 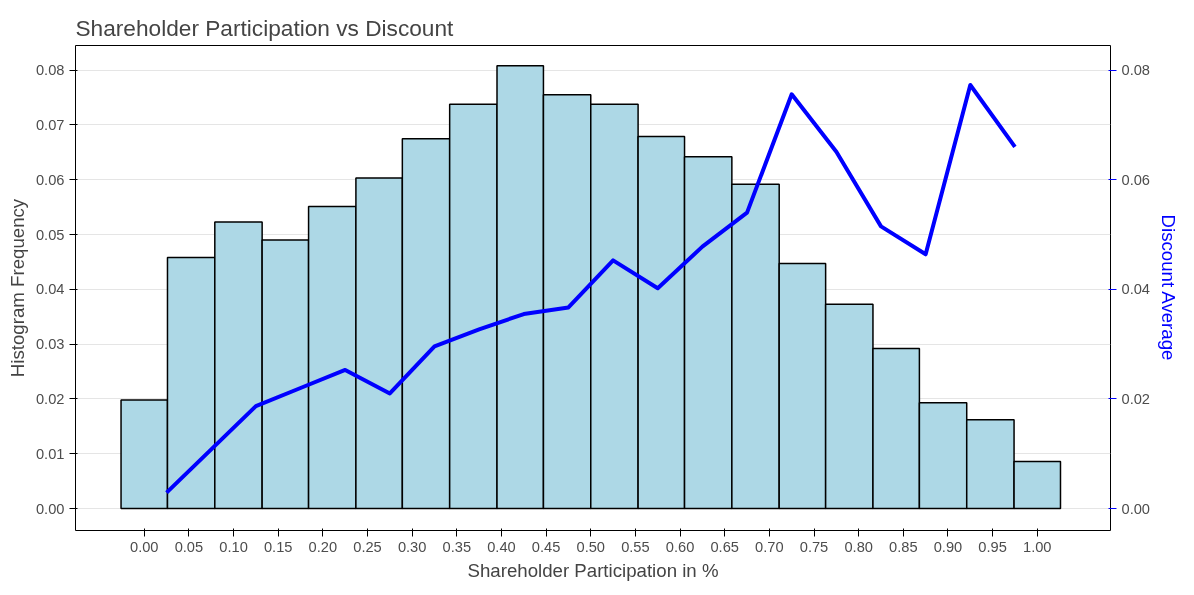 What do you see at coordinates (680, 546) in the screenshot?
I see `x-tick-label: 0.60` at bounding box center [680, 546].